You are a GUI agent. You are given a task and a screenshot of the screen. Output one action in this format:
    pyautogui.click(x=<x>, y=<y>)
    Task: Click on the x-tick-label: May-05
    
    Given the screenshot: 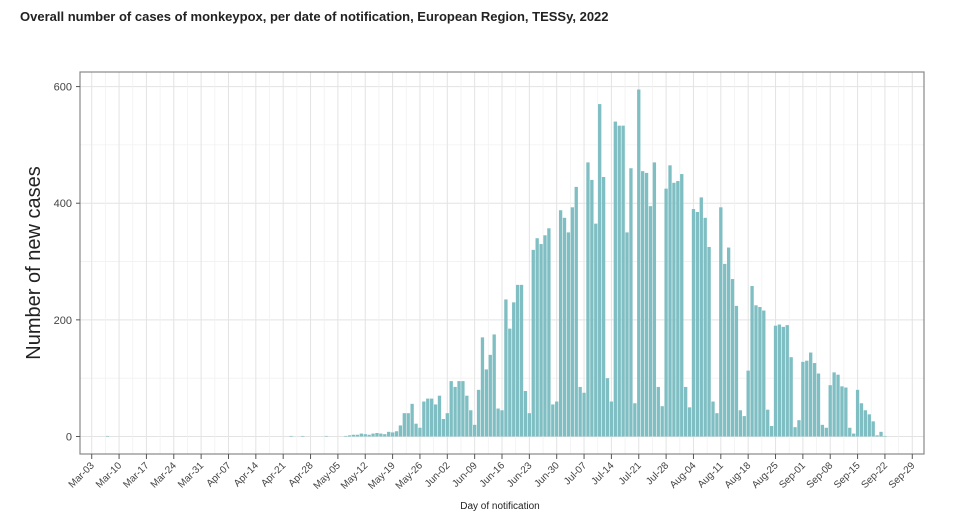 What is the action you would take?
    pyautogui.click(x=328, y=476)
    